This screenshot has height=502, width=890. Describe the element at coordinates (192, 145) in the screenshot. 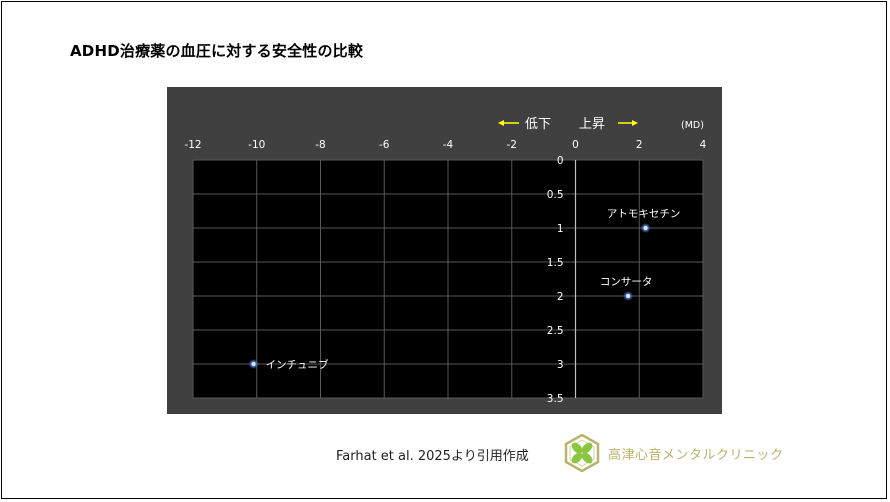

I see `x-tick-label: -12` at that location.